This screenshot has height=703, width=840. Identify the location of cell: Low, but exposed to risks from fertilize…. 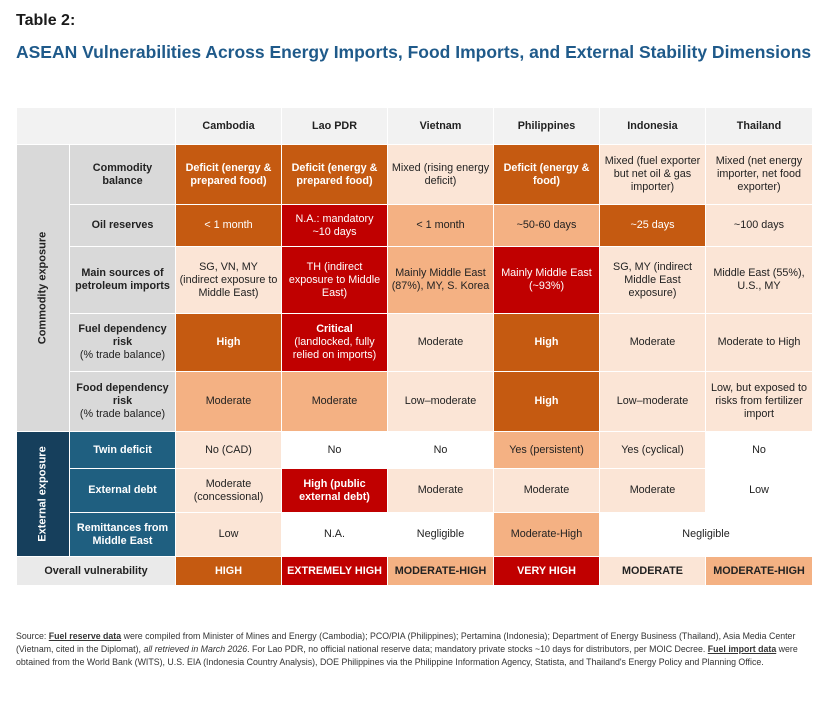
(759, 401).